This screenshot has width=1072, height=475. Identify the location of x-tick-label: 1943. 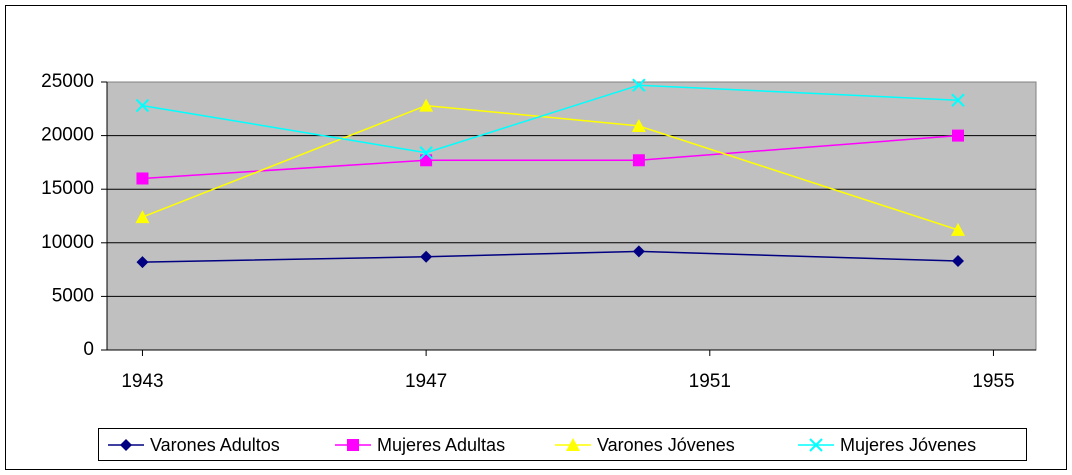
(142, 381).